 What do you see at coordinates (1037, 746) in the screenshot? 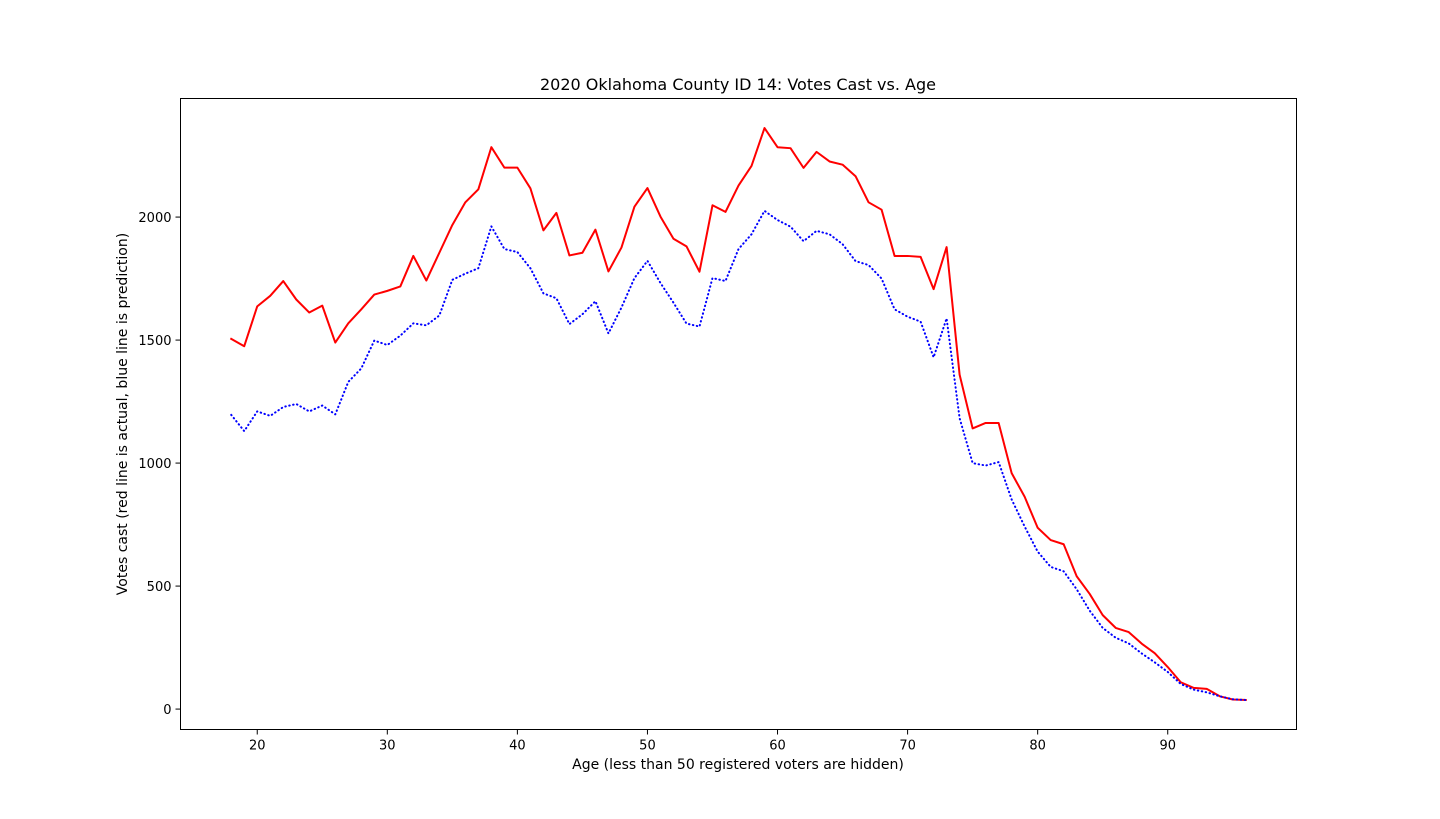
I see `x-tick-label: 80` at bounding box center [1037, 746].